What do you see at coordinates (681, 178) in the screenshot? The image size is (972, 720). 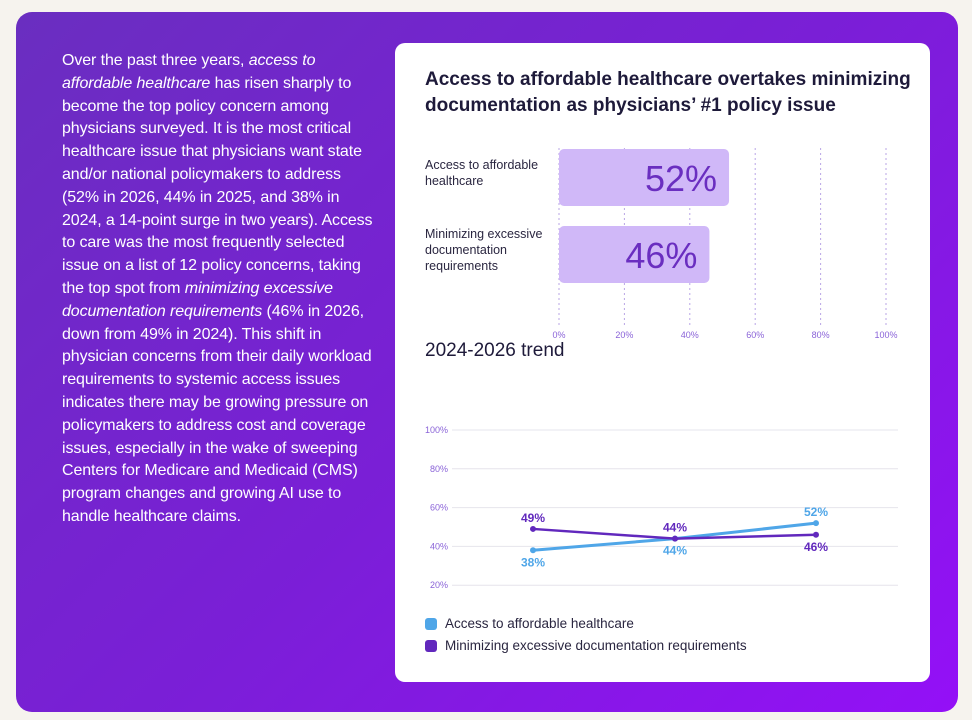 I see `bar-value-label: 52%` at bounding box center [681, 178].